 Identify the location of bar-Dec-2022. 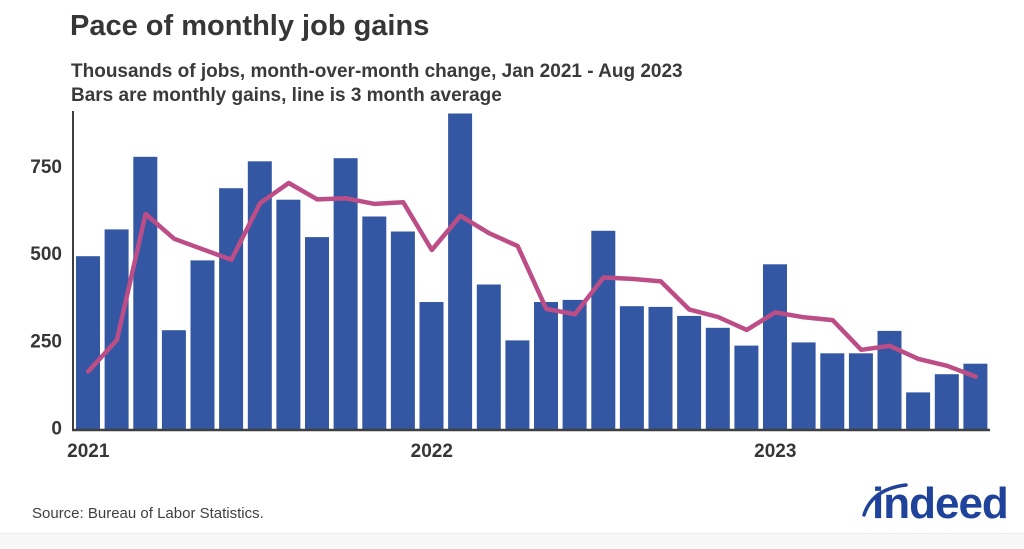
(746, 387).